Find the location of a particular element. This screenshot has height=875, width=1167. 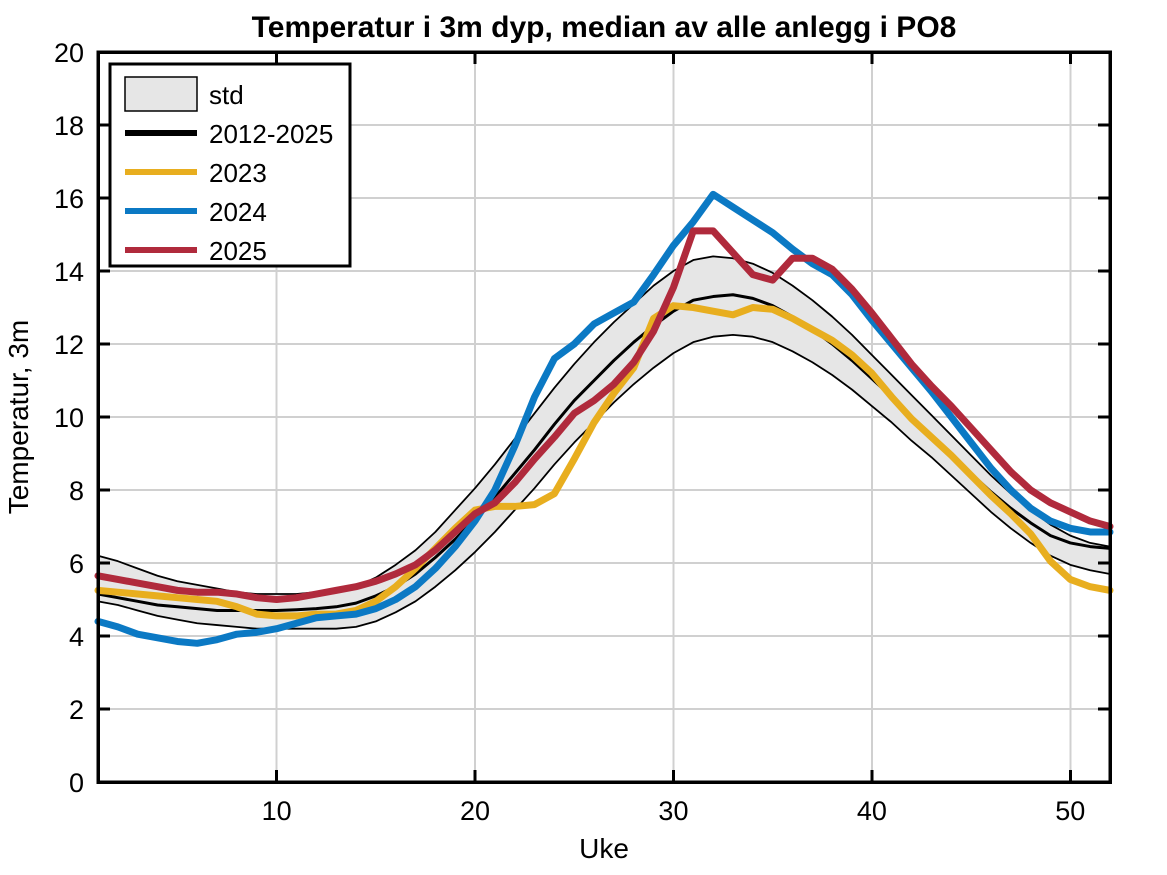

legend-label-2023: 2023 is located at coordinates (238, 173).